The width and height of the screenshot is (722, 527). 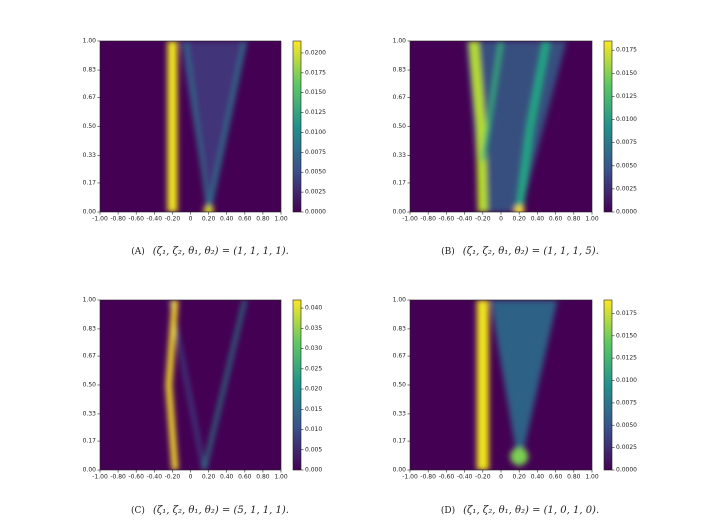 I want to click on caption-text: (ζ₁, ζ₂, θ₁, θ₂) = (1, 0, 1, 0)., so click(x=531, y=510).